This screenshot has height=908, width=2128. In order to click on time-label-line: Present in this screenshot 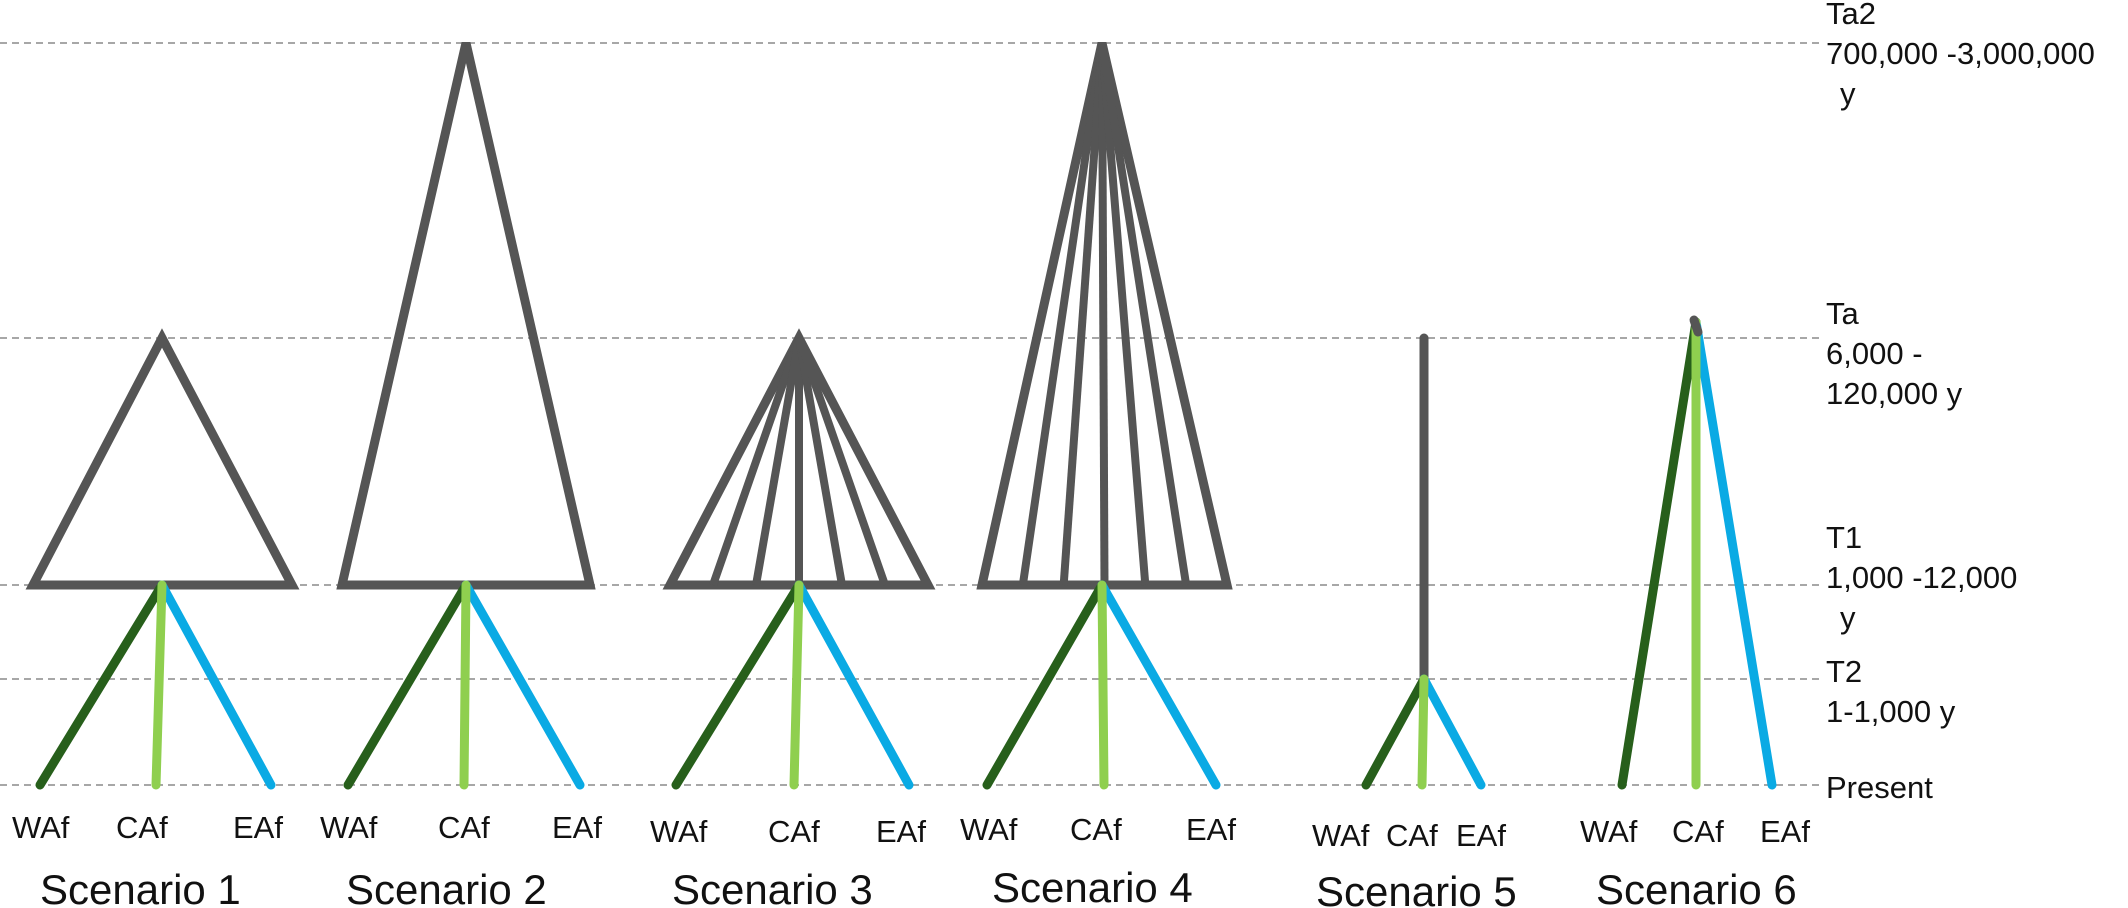, I will do `click(1879, 787)`.